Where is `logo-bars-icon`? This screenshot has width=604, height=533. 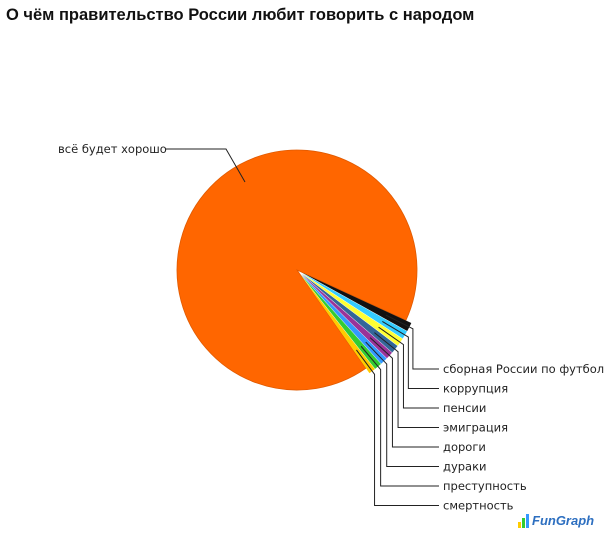
logo-bars-icon is located at coordinates (523, 521).